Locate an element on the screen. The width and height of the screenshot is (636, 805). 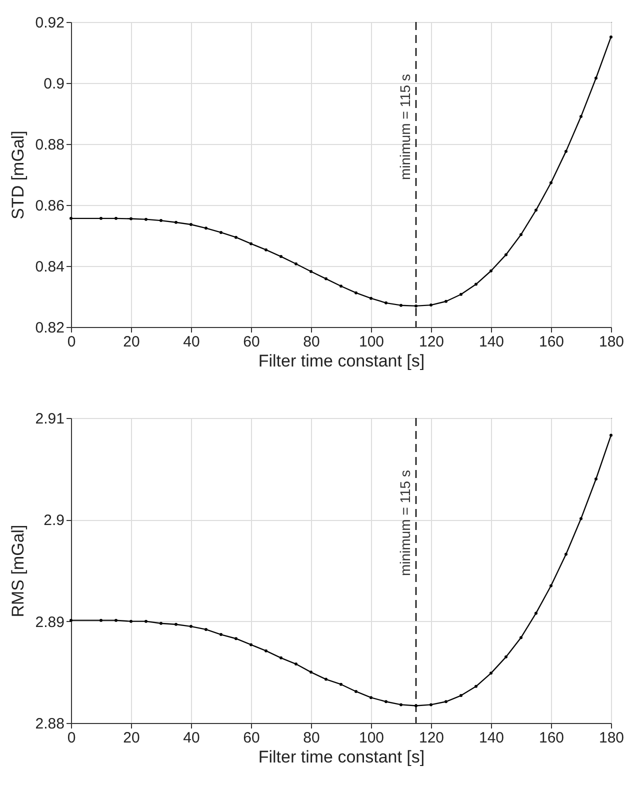
y-tick-label: 0.92 is located at coordinates (49, 23).